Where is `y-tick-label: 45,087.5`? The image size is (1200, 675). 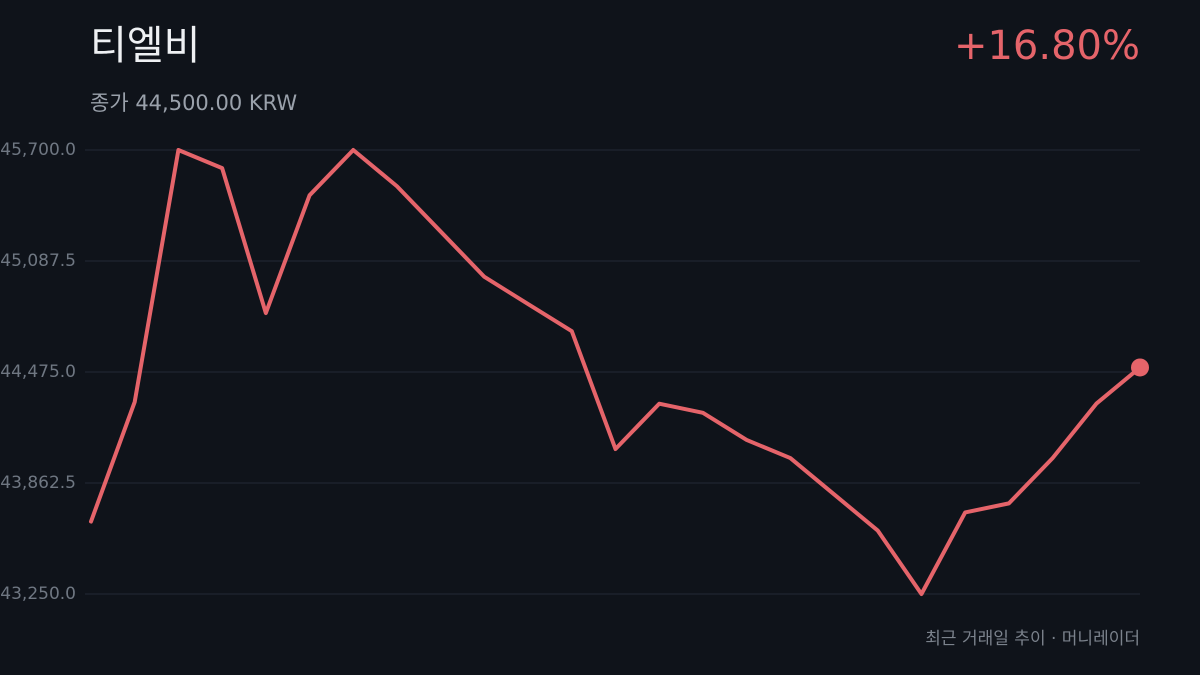 y-tick-label: 45,087.5 is located at coordinates (38, 261).